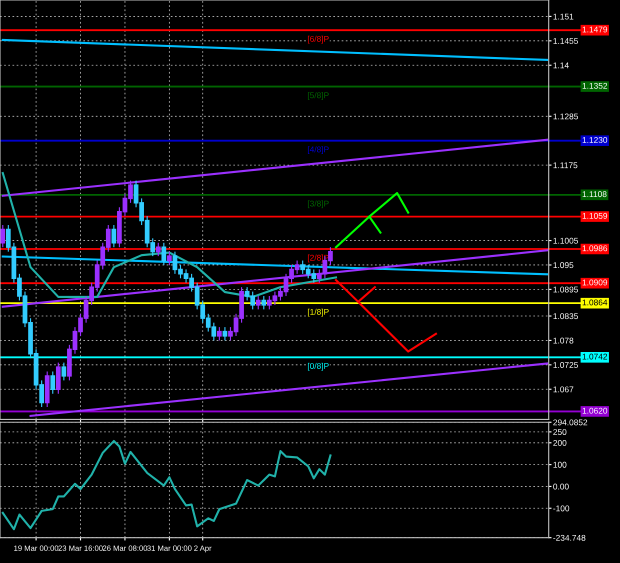  I want to click on ref-line-label: 1.1059, so click(595, 215).